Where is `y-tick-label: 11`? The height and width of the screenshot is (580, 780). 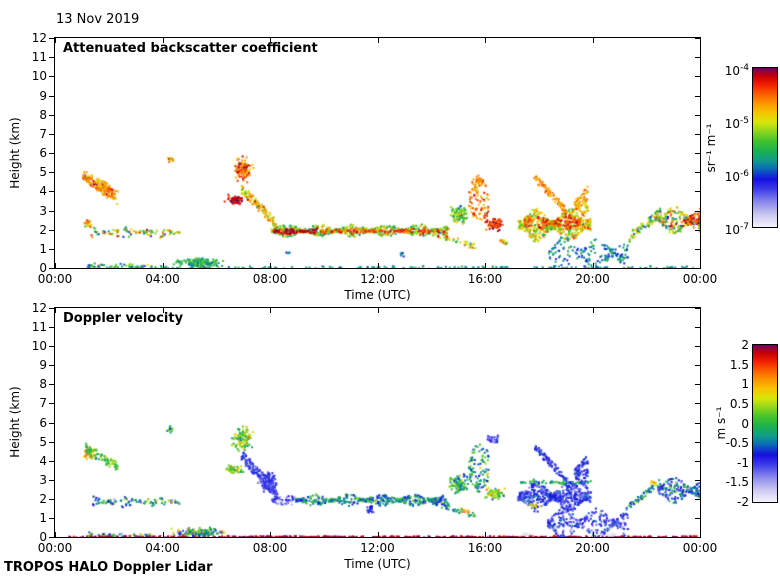
y-tick-label: 11 is located at coordinates (39, 327).